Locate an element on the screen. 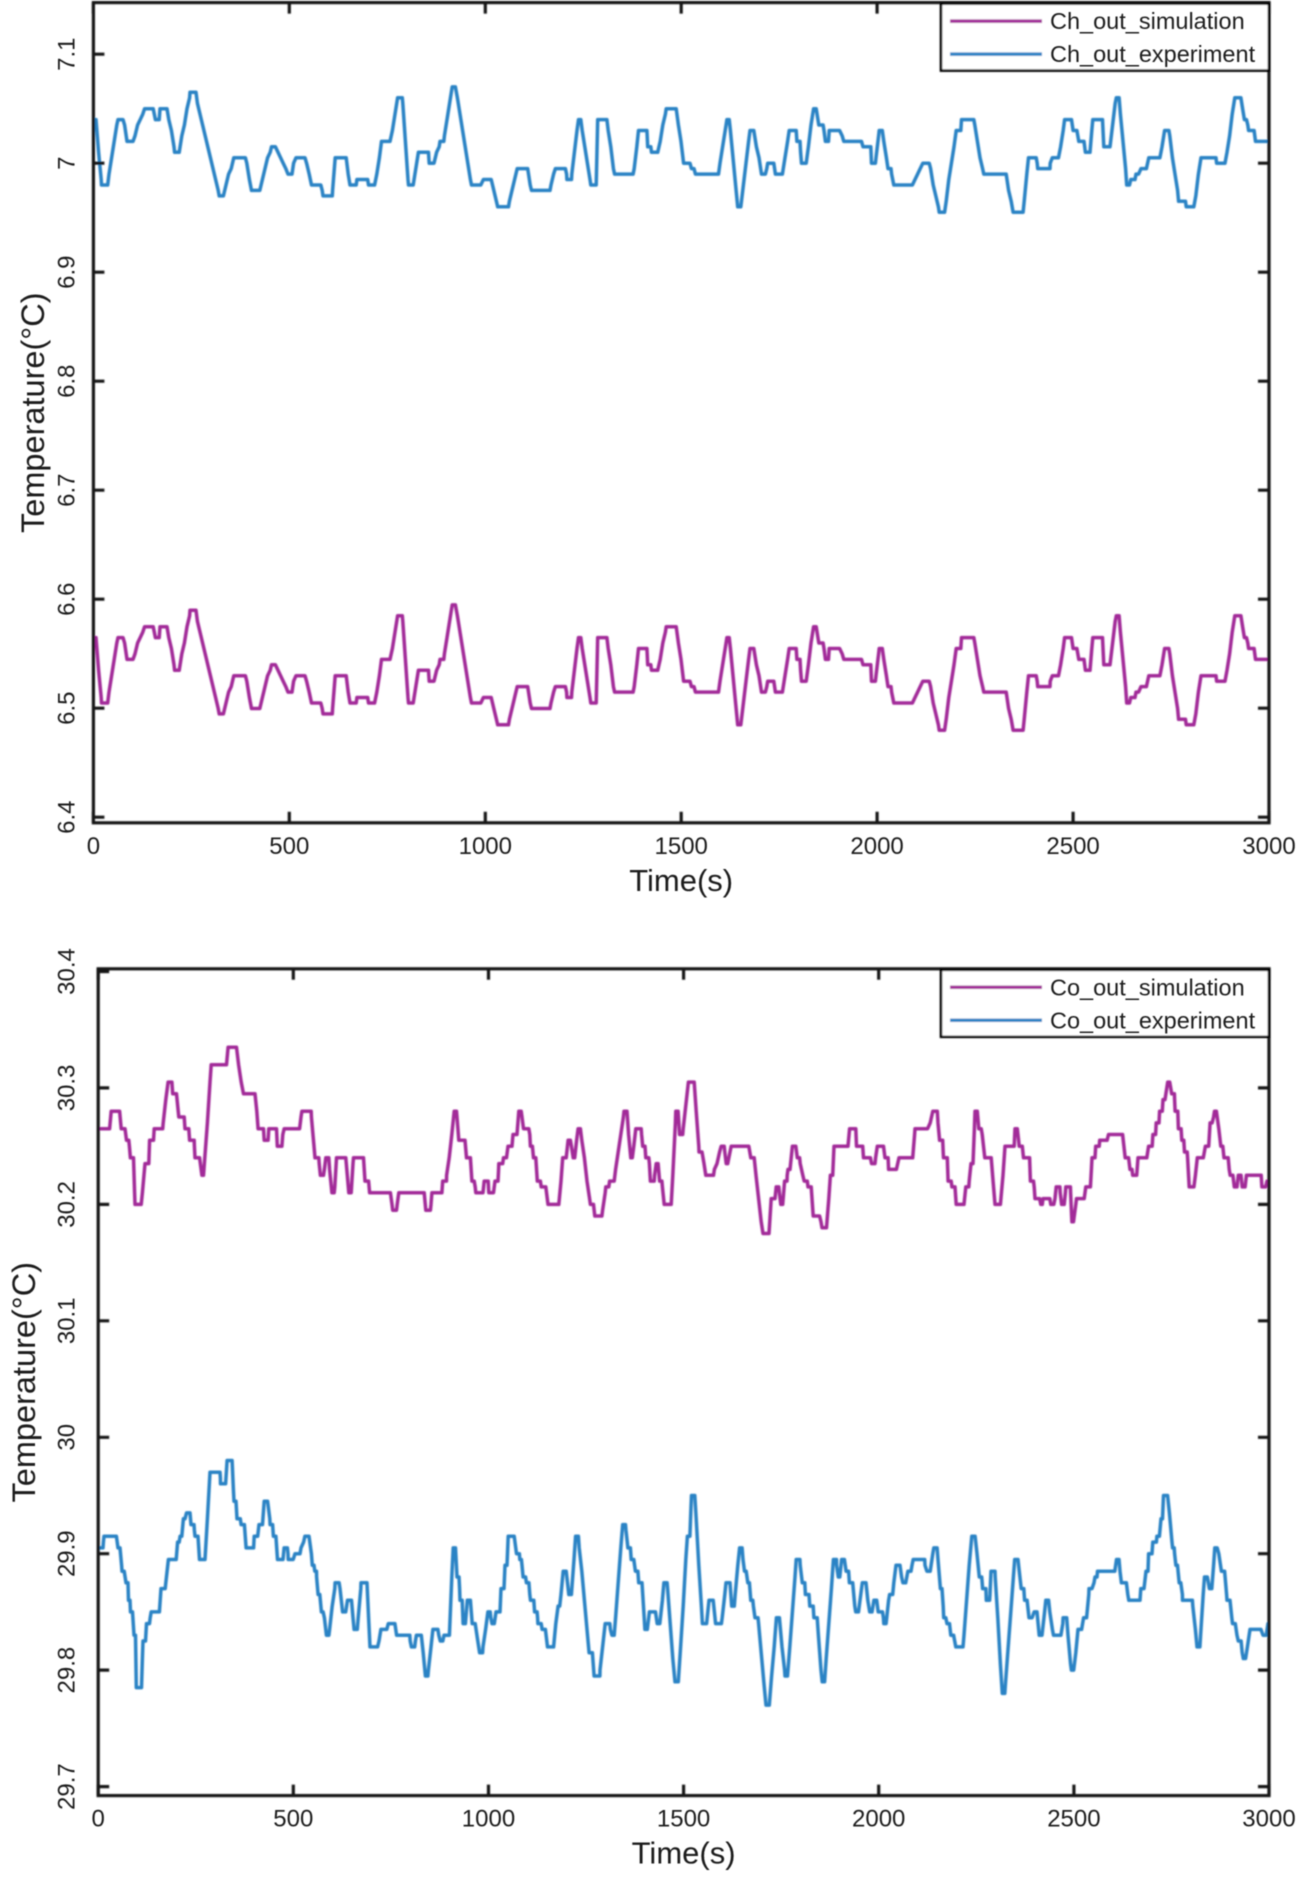 The width and height of the screenshot is (1300, 1882). svg-text: Co_out_experiment is located at coordinates (1153, 1020).